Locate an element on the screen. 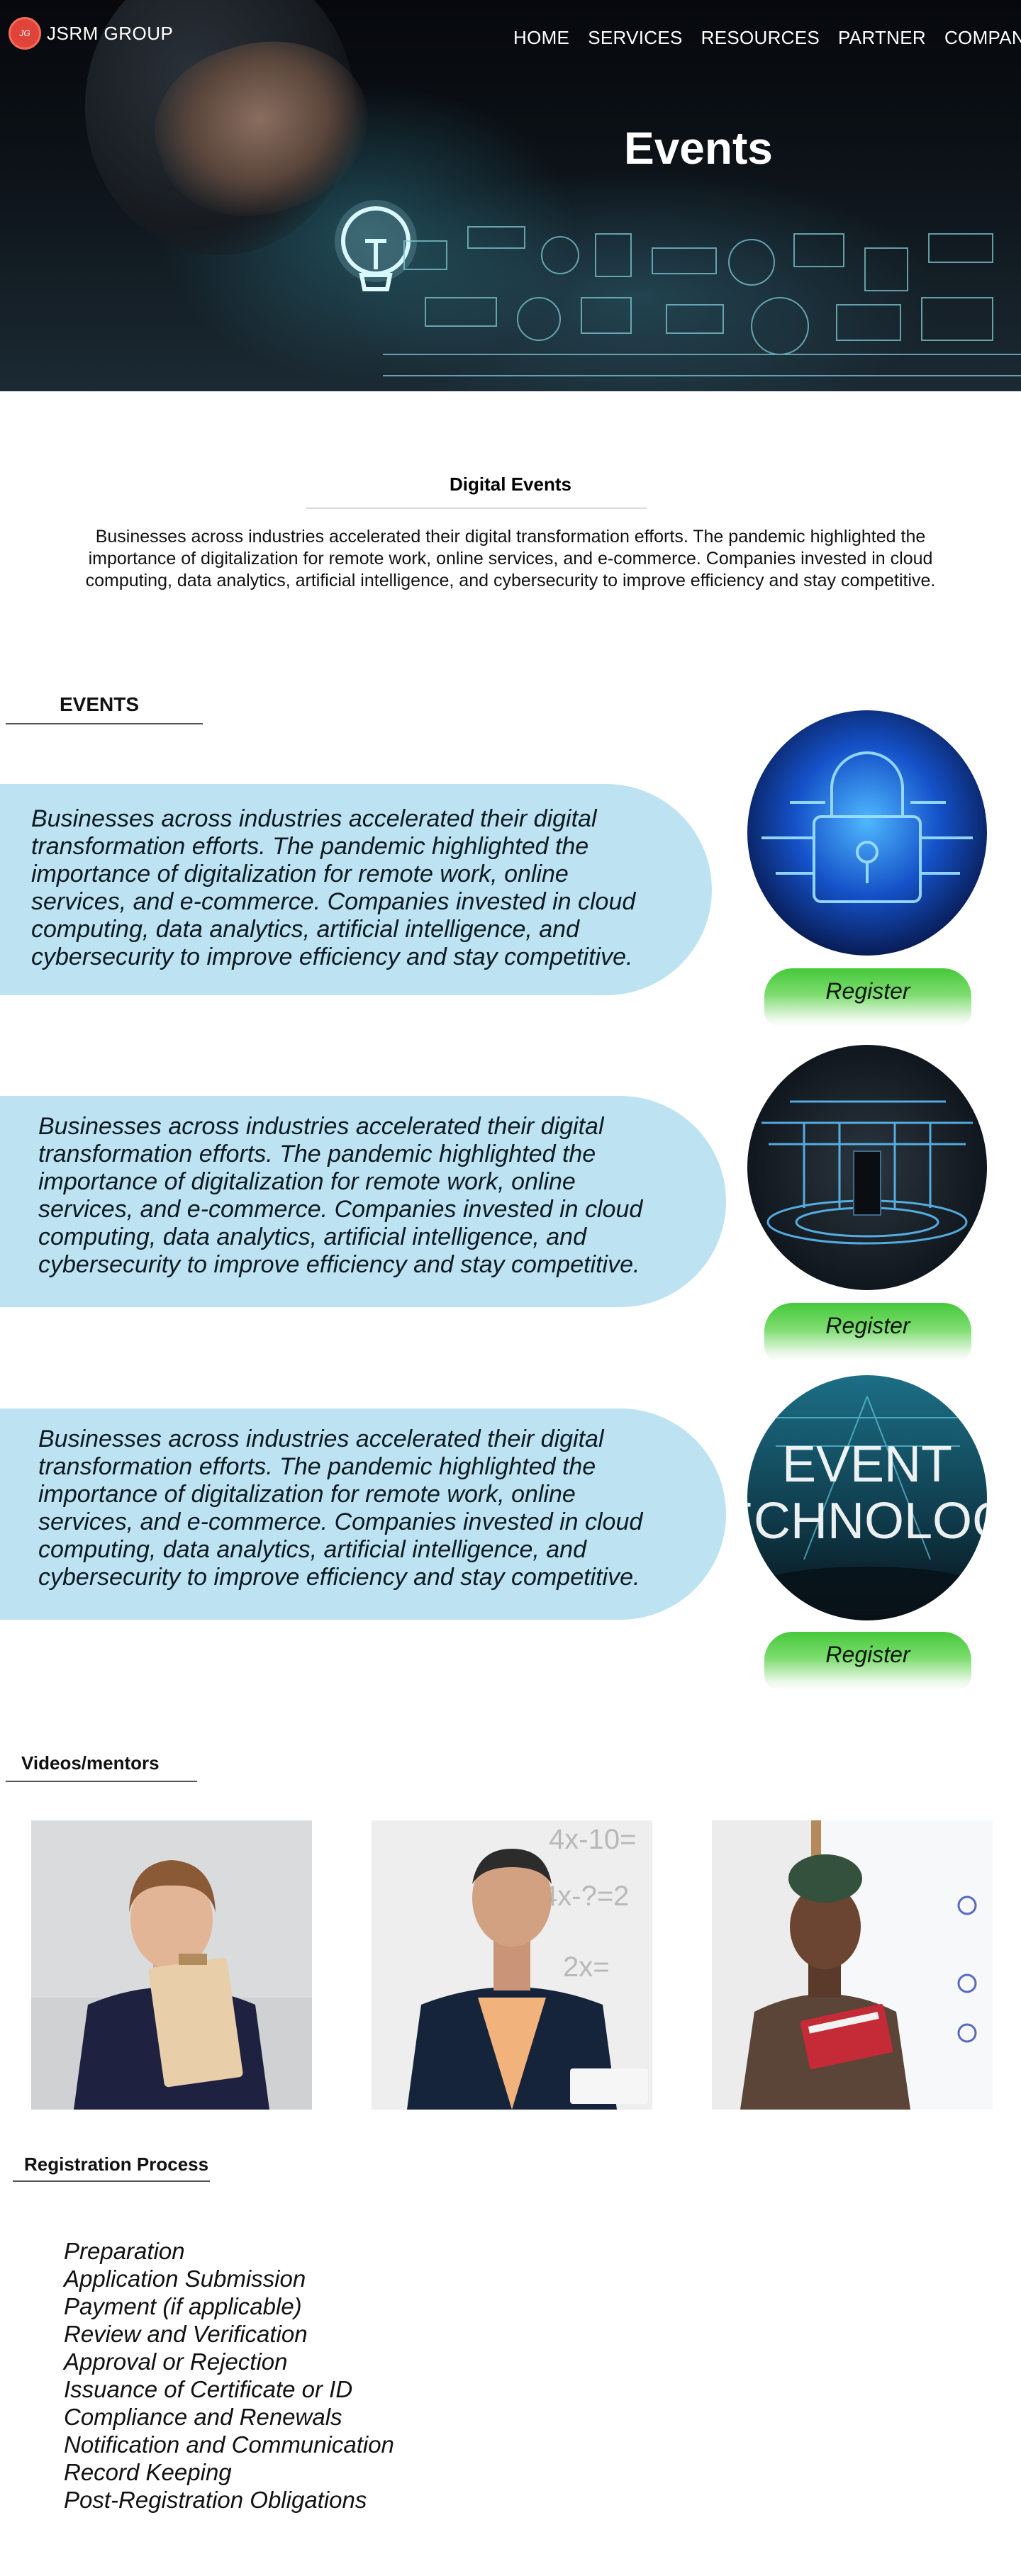  event-image-event-technology: EVENT TECHNOLOGY is located at coordinates (867, 1498).